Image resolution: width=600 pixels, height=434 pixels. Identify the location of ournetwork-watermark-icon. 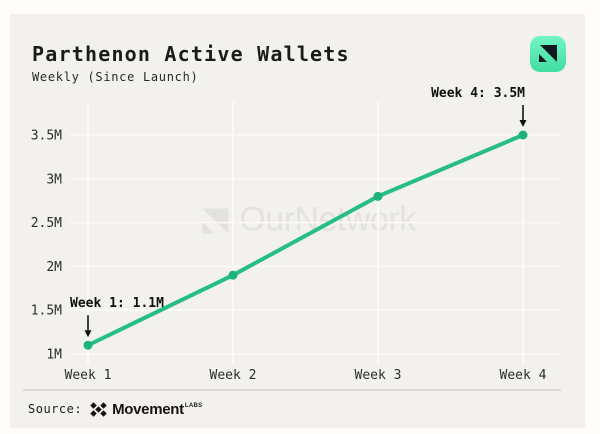
(215, 220).